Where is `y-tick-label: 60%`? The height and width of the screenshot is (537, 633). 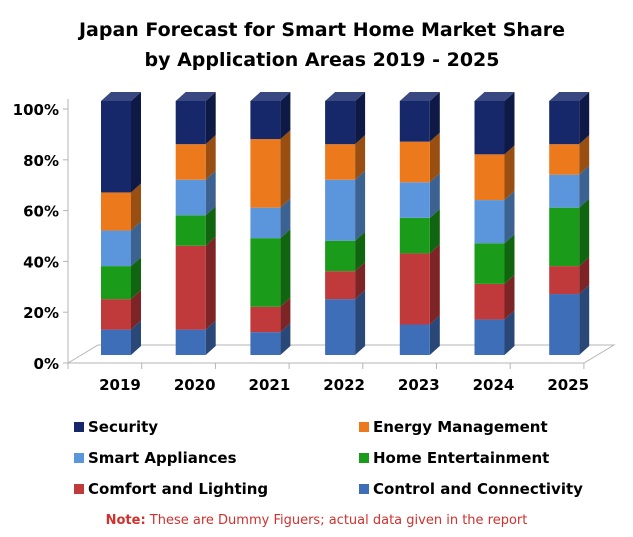
y-tick-label: 60% is located at coordinates (41, 212).